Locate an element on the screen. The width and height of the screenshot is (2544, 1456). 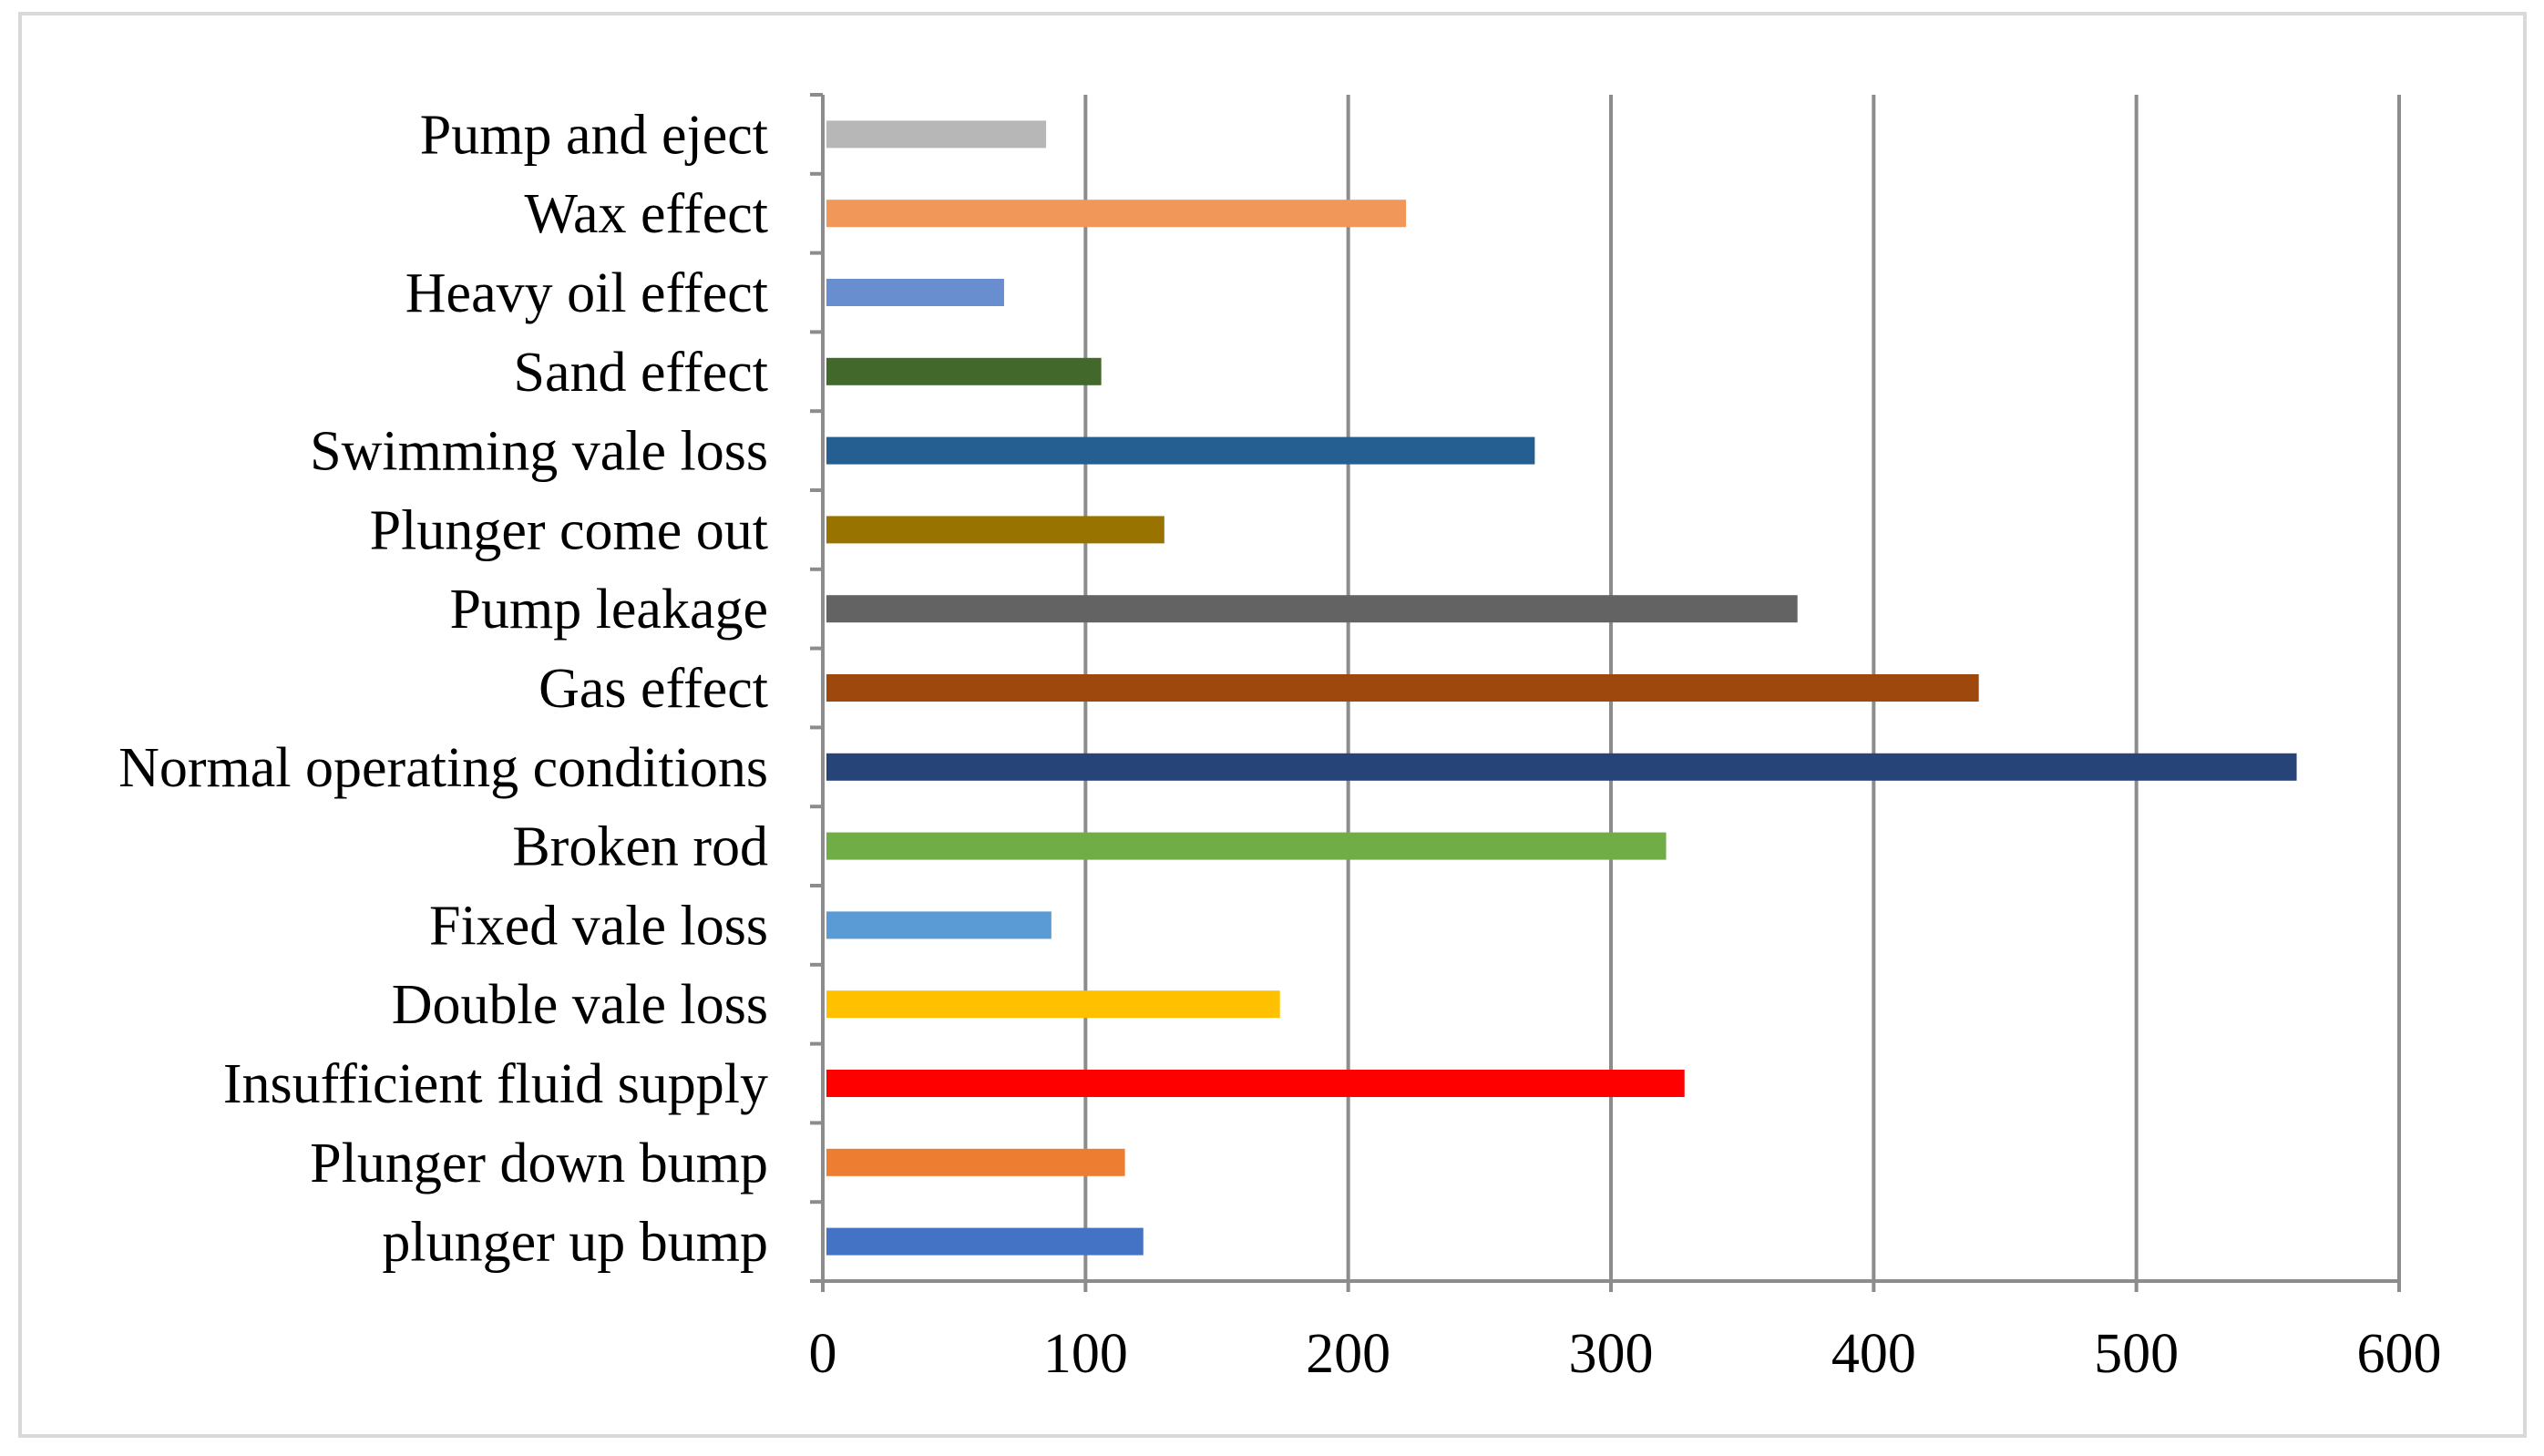
y-tick-label: Pump and eject is located at coordinates (594, 135).